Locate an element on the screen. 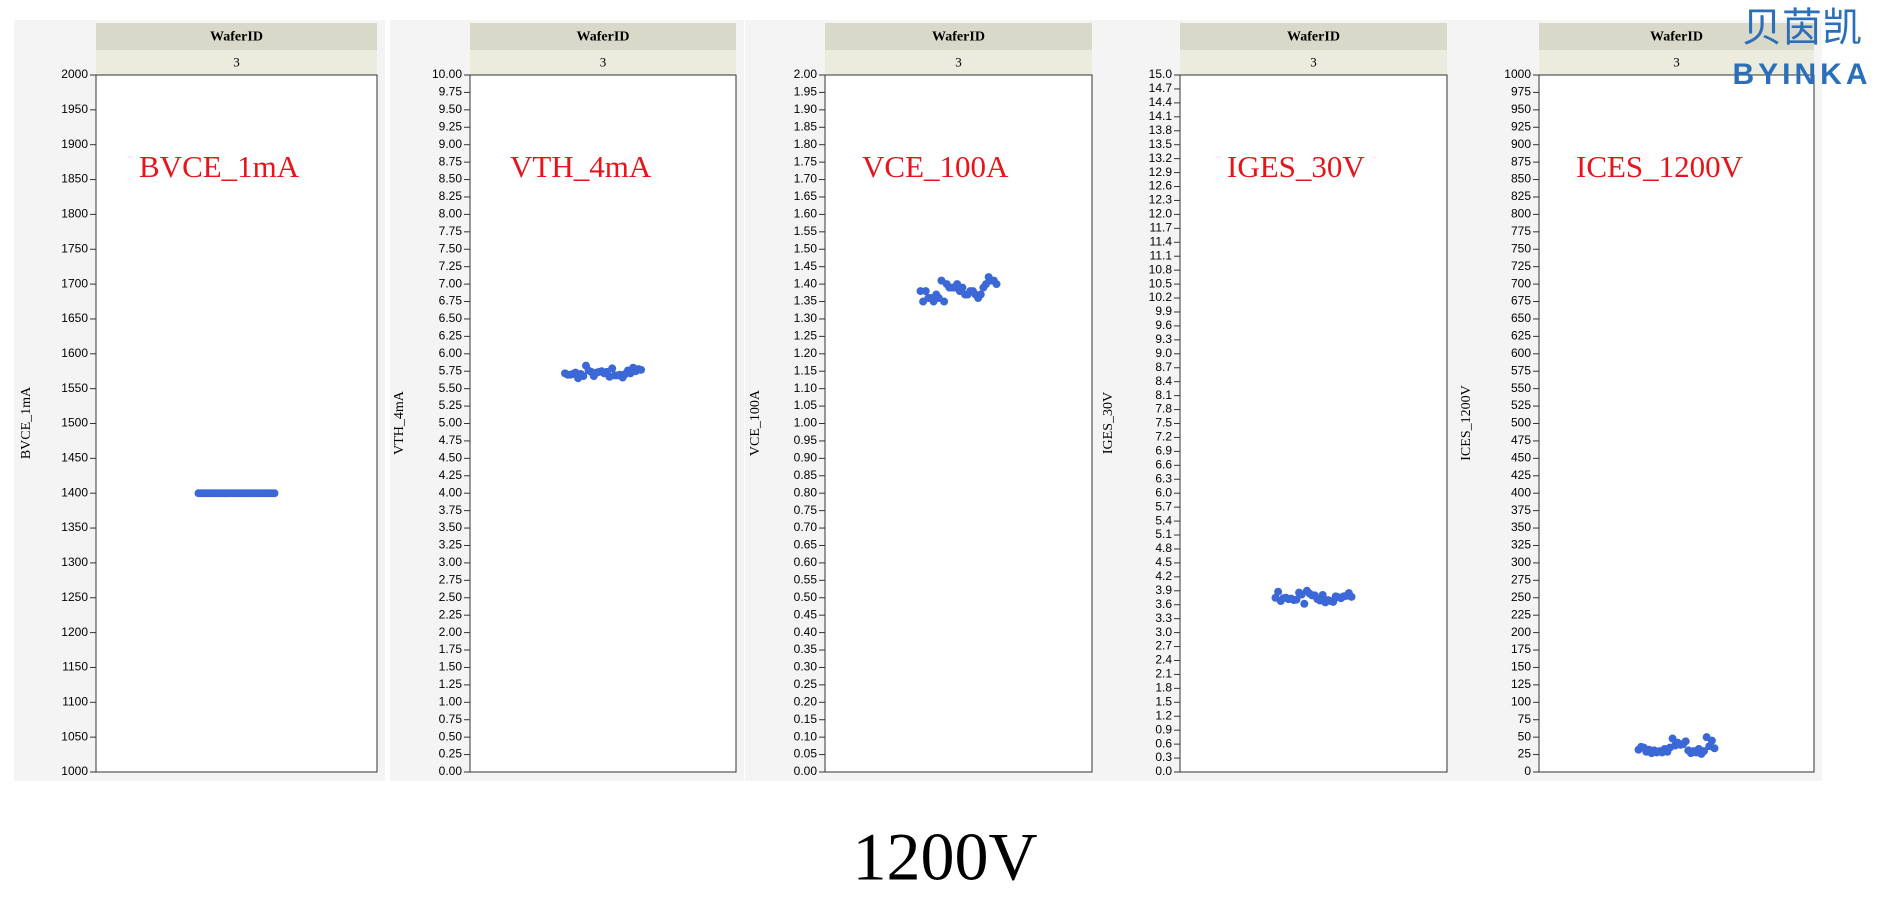 This screenshot has height=908, width=1890. y-tick-label: 775 is located at coordinates (1521, 231).